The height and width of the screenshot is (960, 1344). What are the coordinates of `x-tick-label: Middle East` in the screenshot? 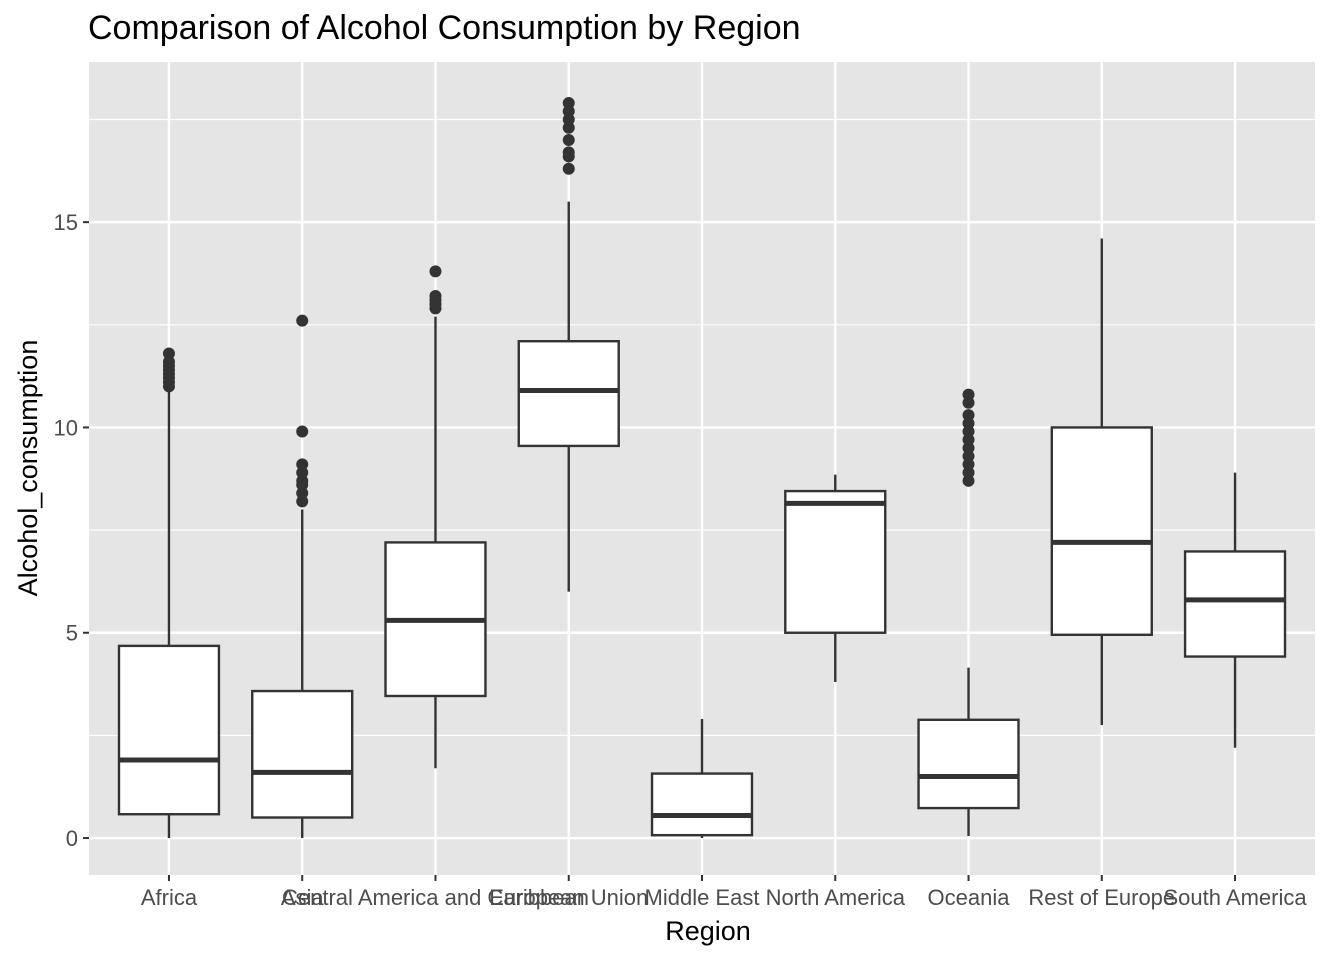 It's located at (702, 897).